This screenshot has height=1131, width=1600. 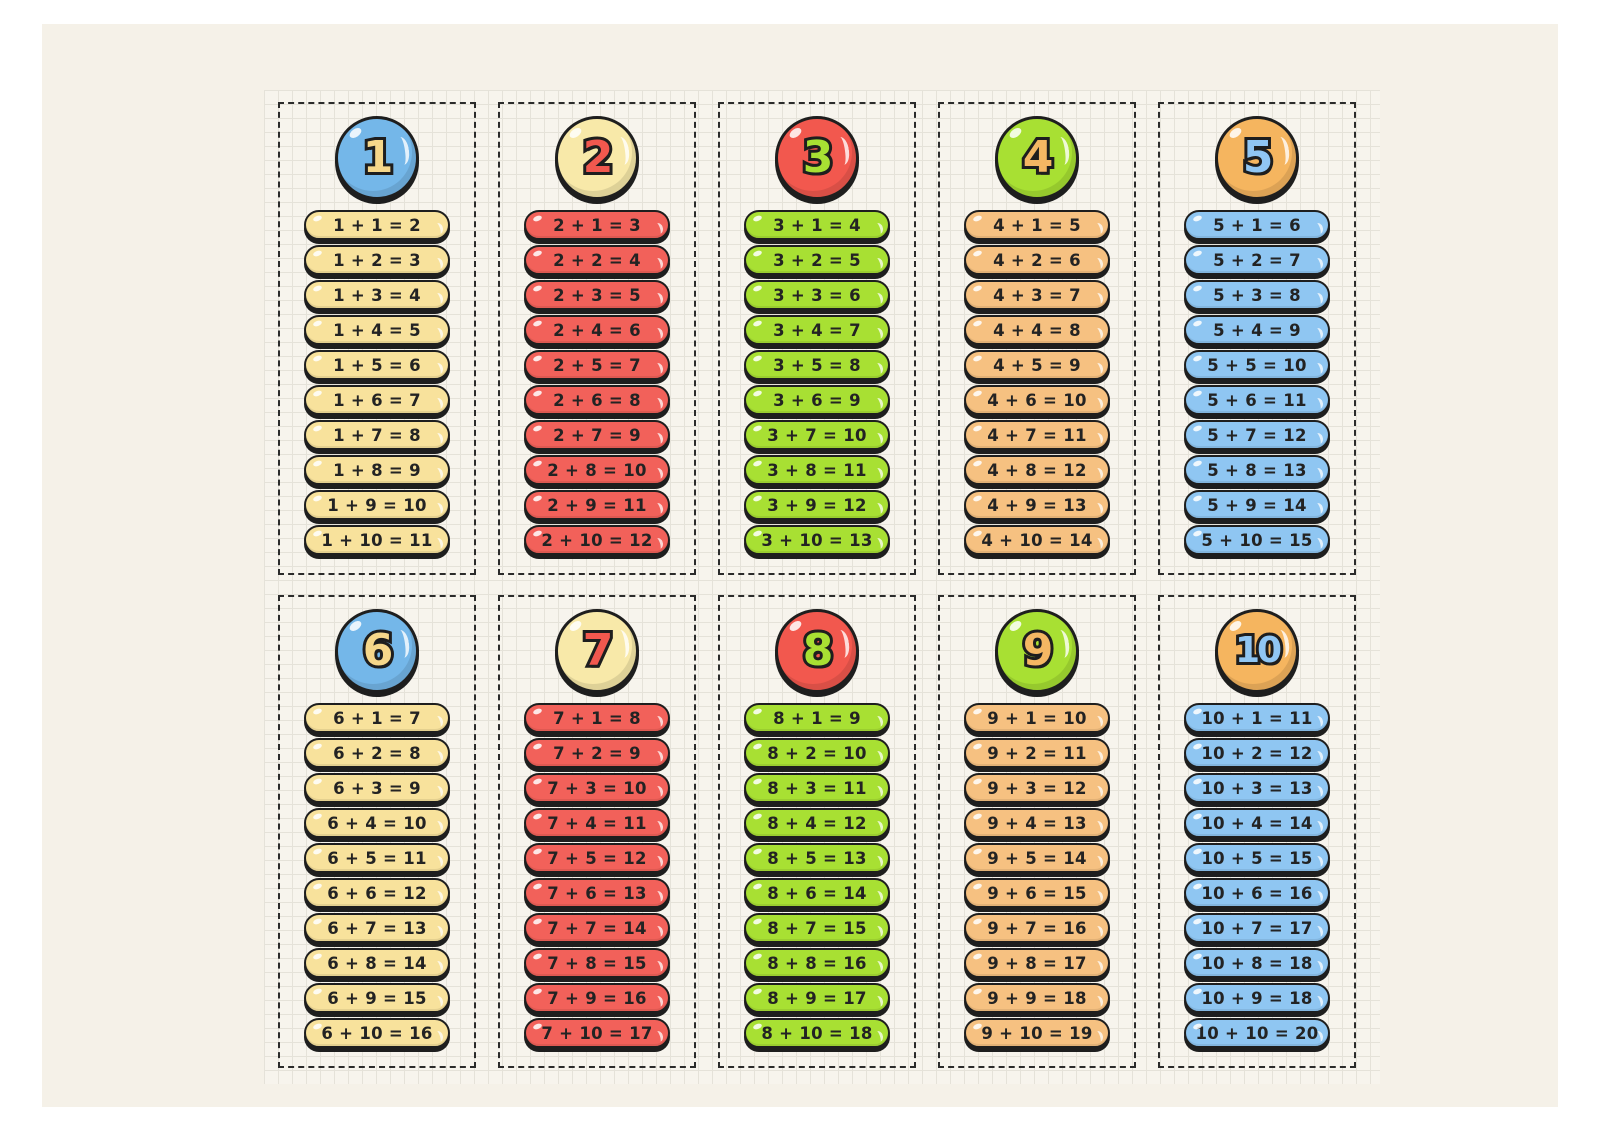 I want to click on equation-pill: 1 + 9 = 10, so click(x=377, y=505).